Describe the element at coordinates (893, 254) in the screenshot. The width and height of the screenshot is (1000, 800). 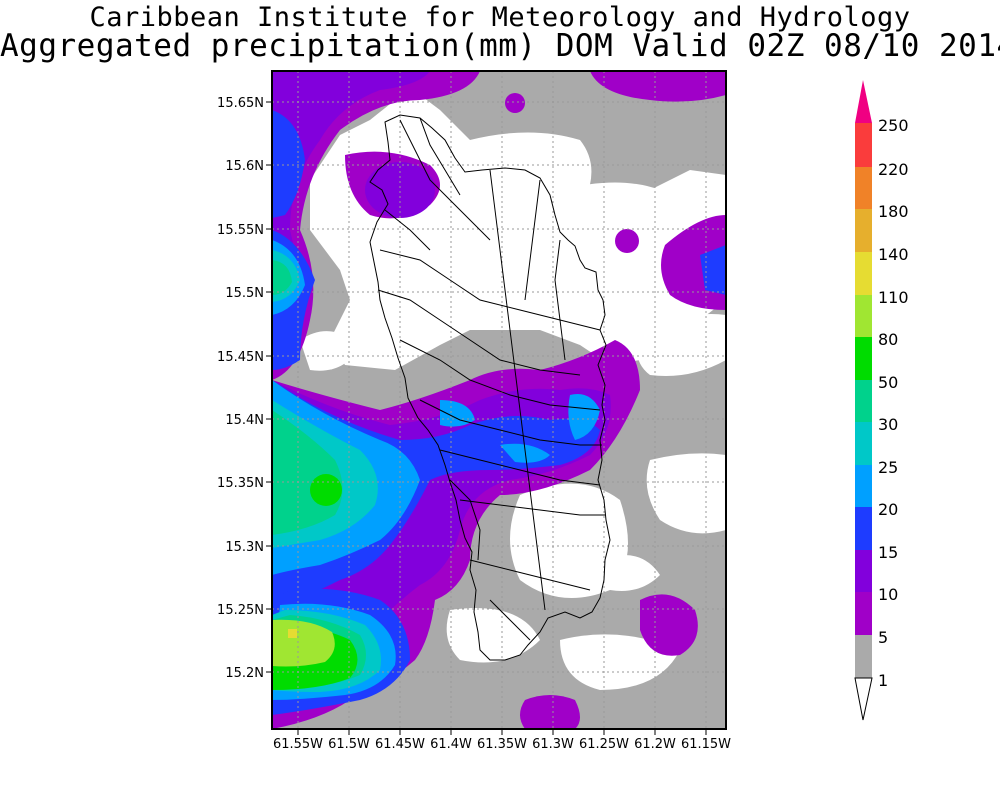
I see `colorbar-label: 140` at that location.